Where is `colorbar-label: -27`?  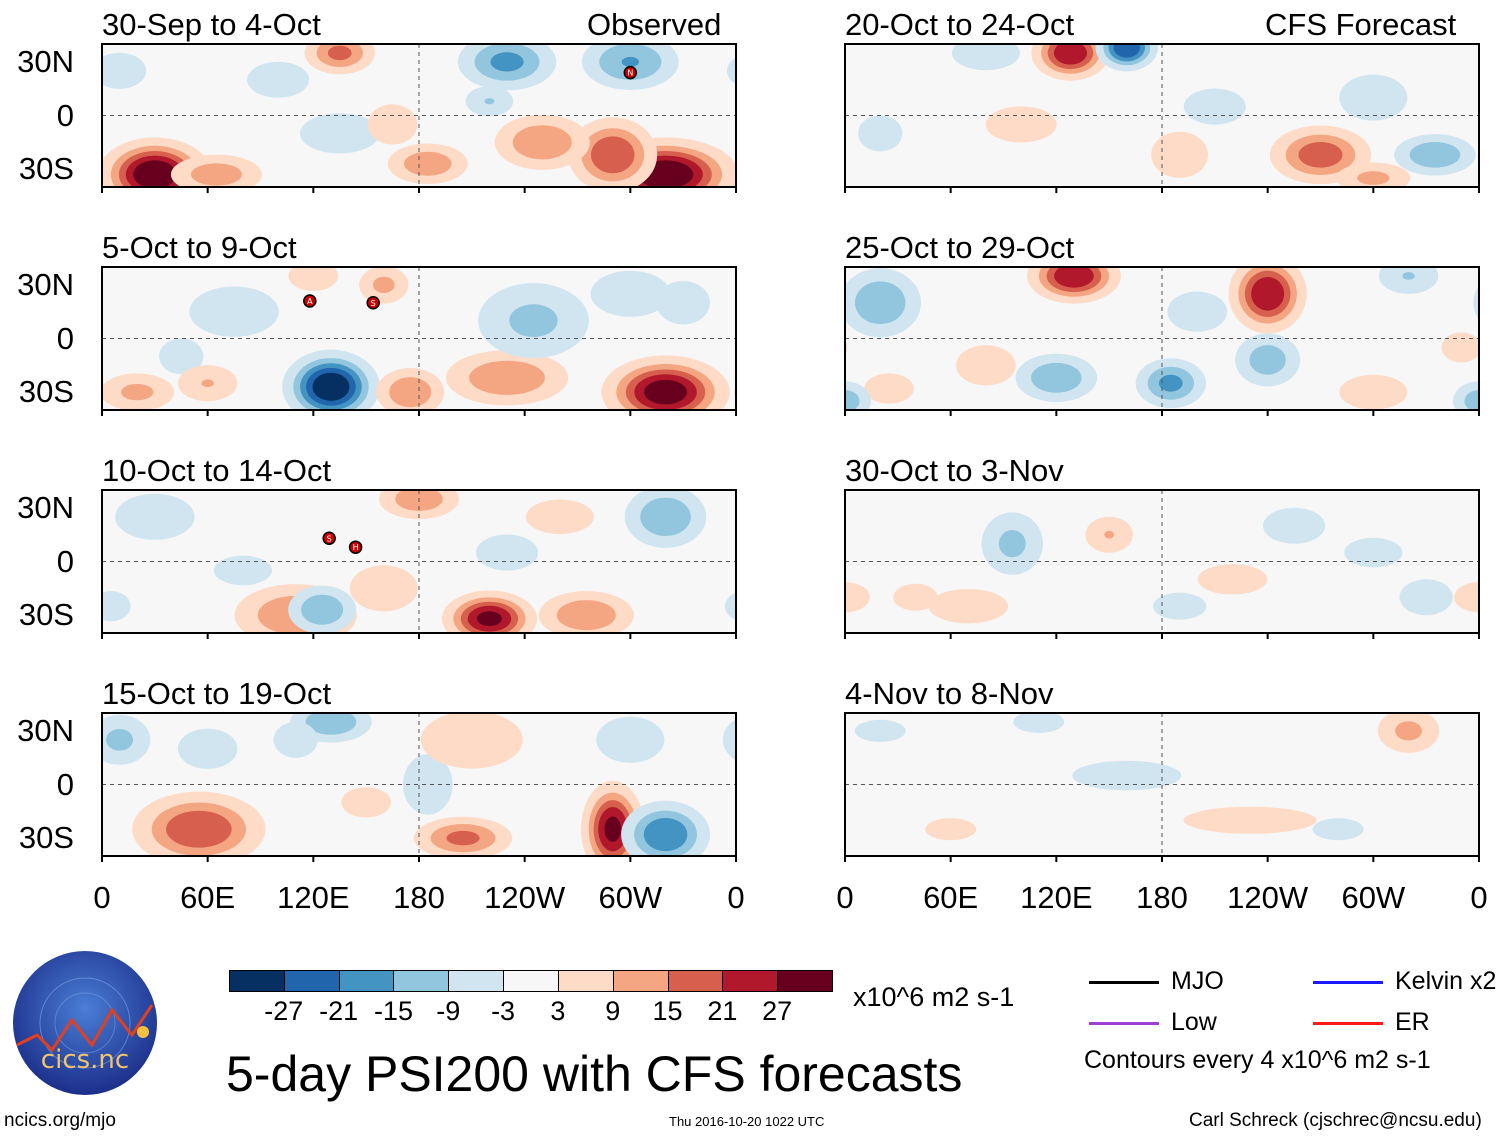 colorbar-label: -27 is located at coordinates (284, 1011).